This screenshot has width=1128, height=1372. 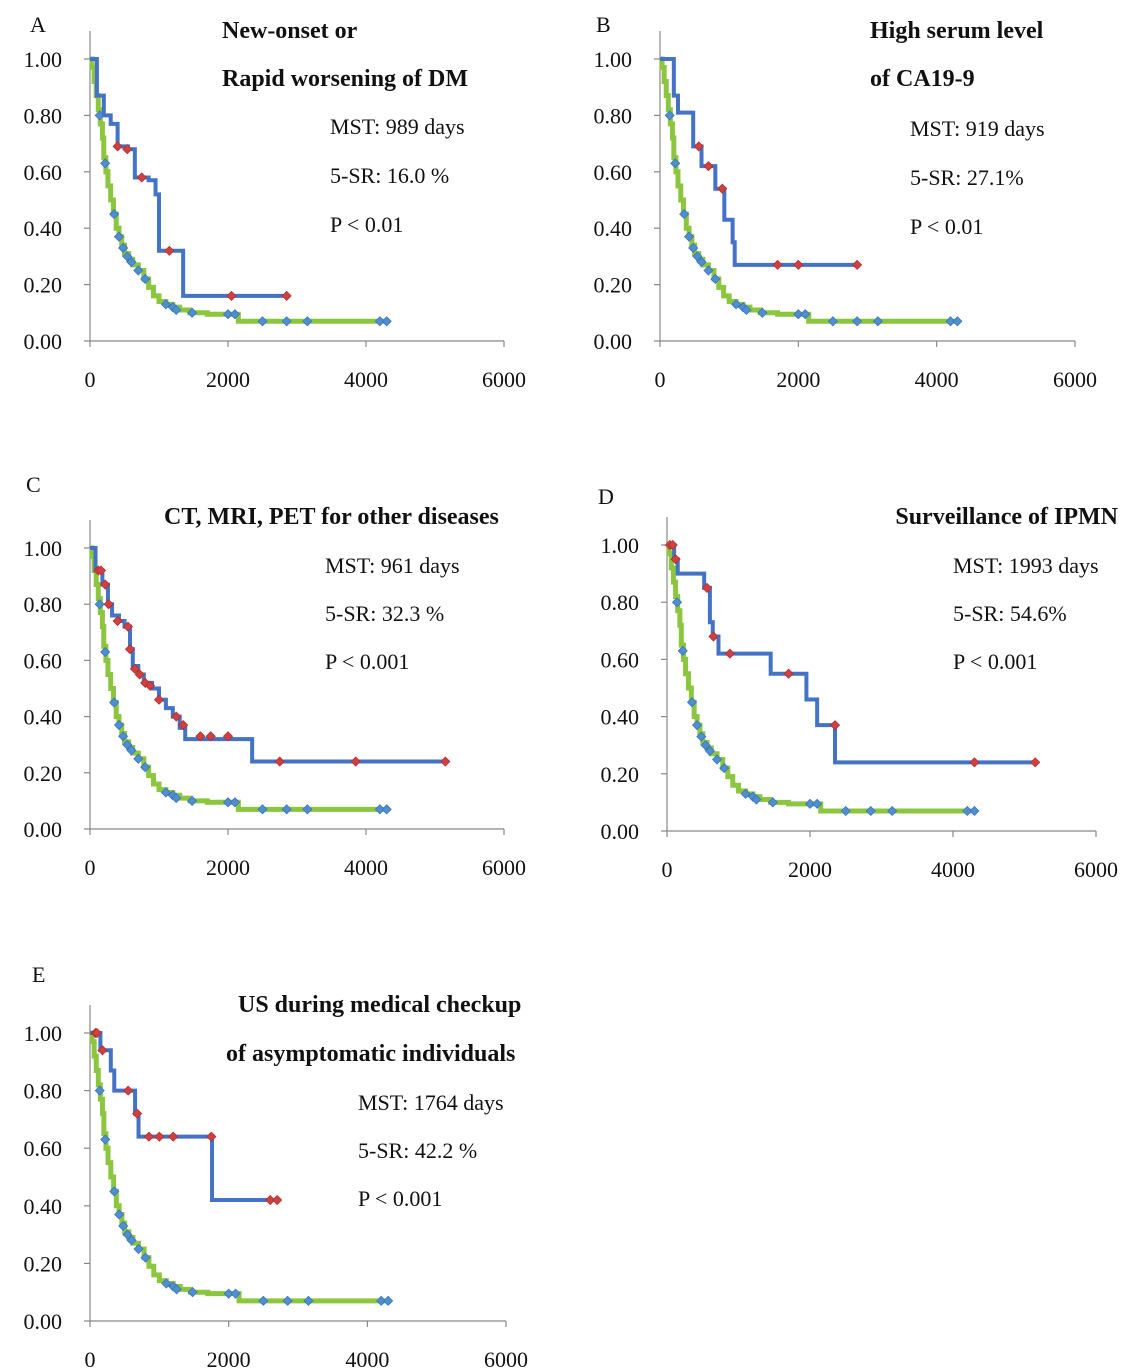 I want to click on stat-label: MST: 1993 days, so click(x=1026, y=565).